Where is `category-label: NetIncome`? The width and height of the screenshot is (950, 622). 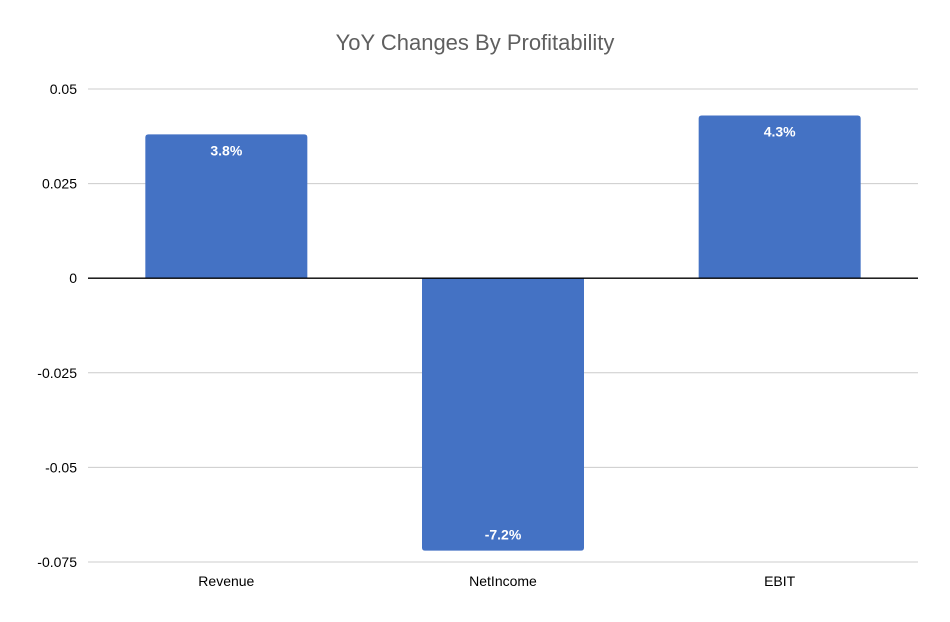
category-label: NetIncome is located at coordinates (503, 581).